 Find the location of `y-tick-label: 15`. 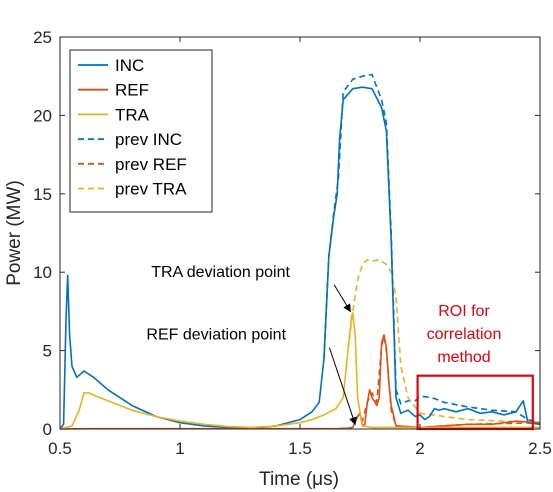

y-tick-label: 15 is located at coordinates (42, 194).